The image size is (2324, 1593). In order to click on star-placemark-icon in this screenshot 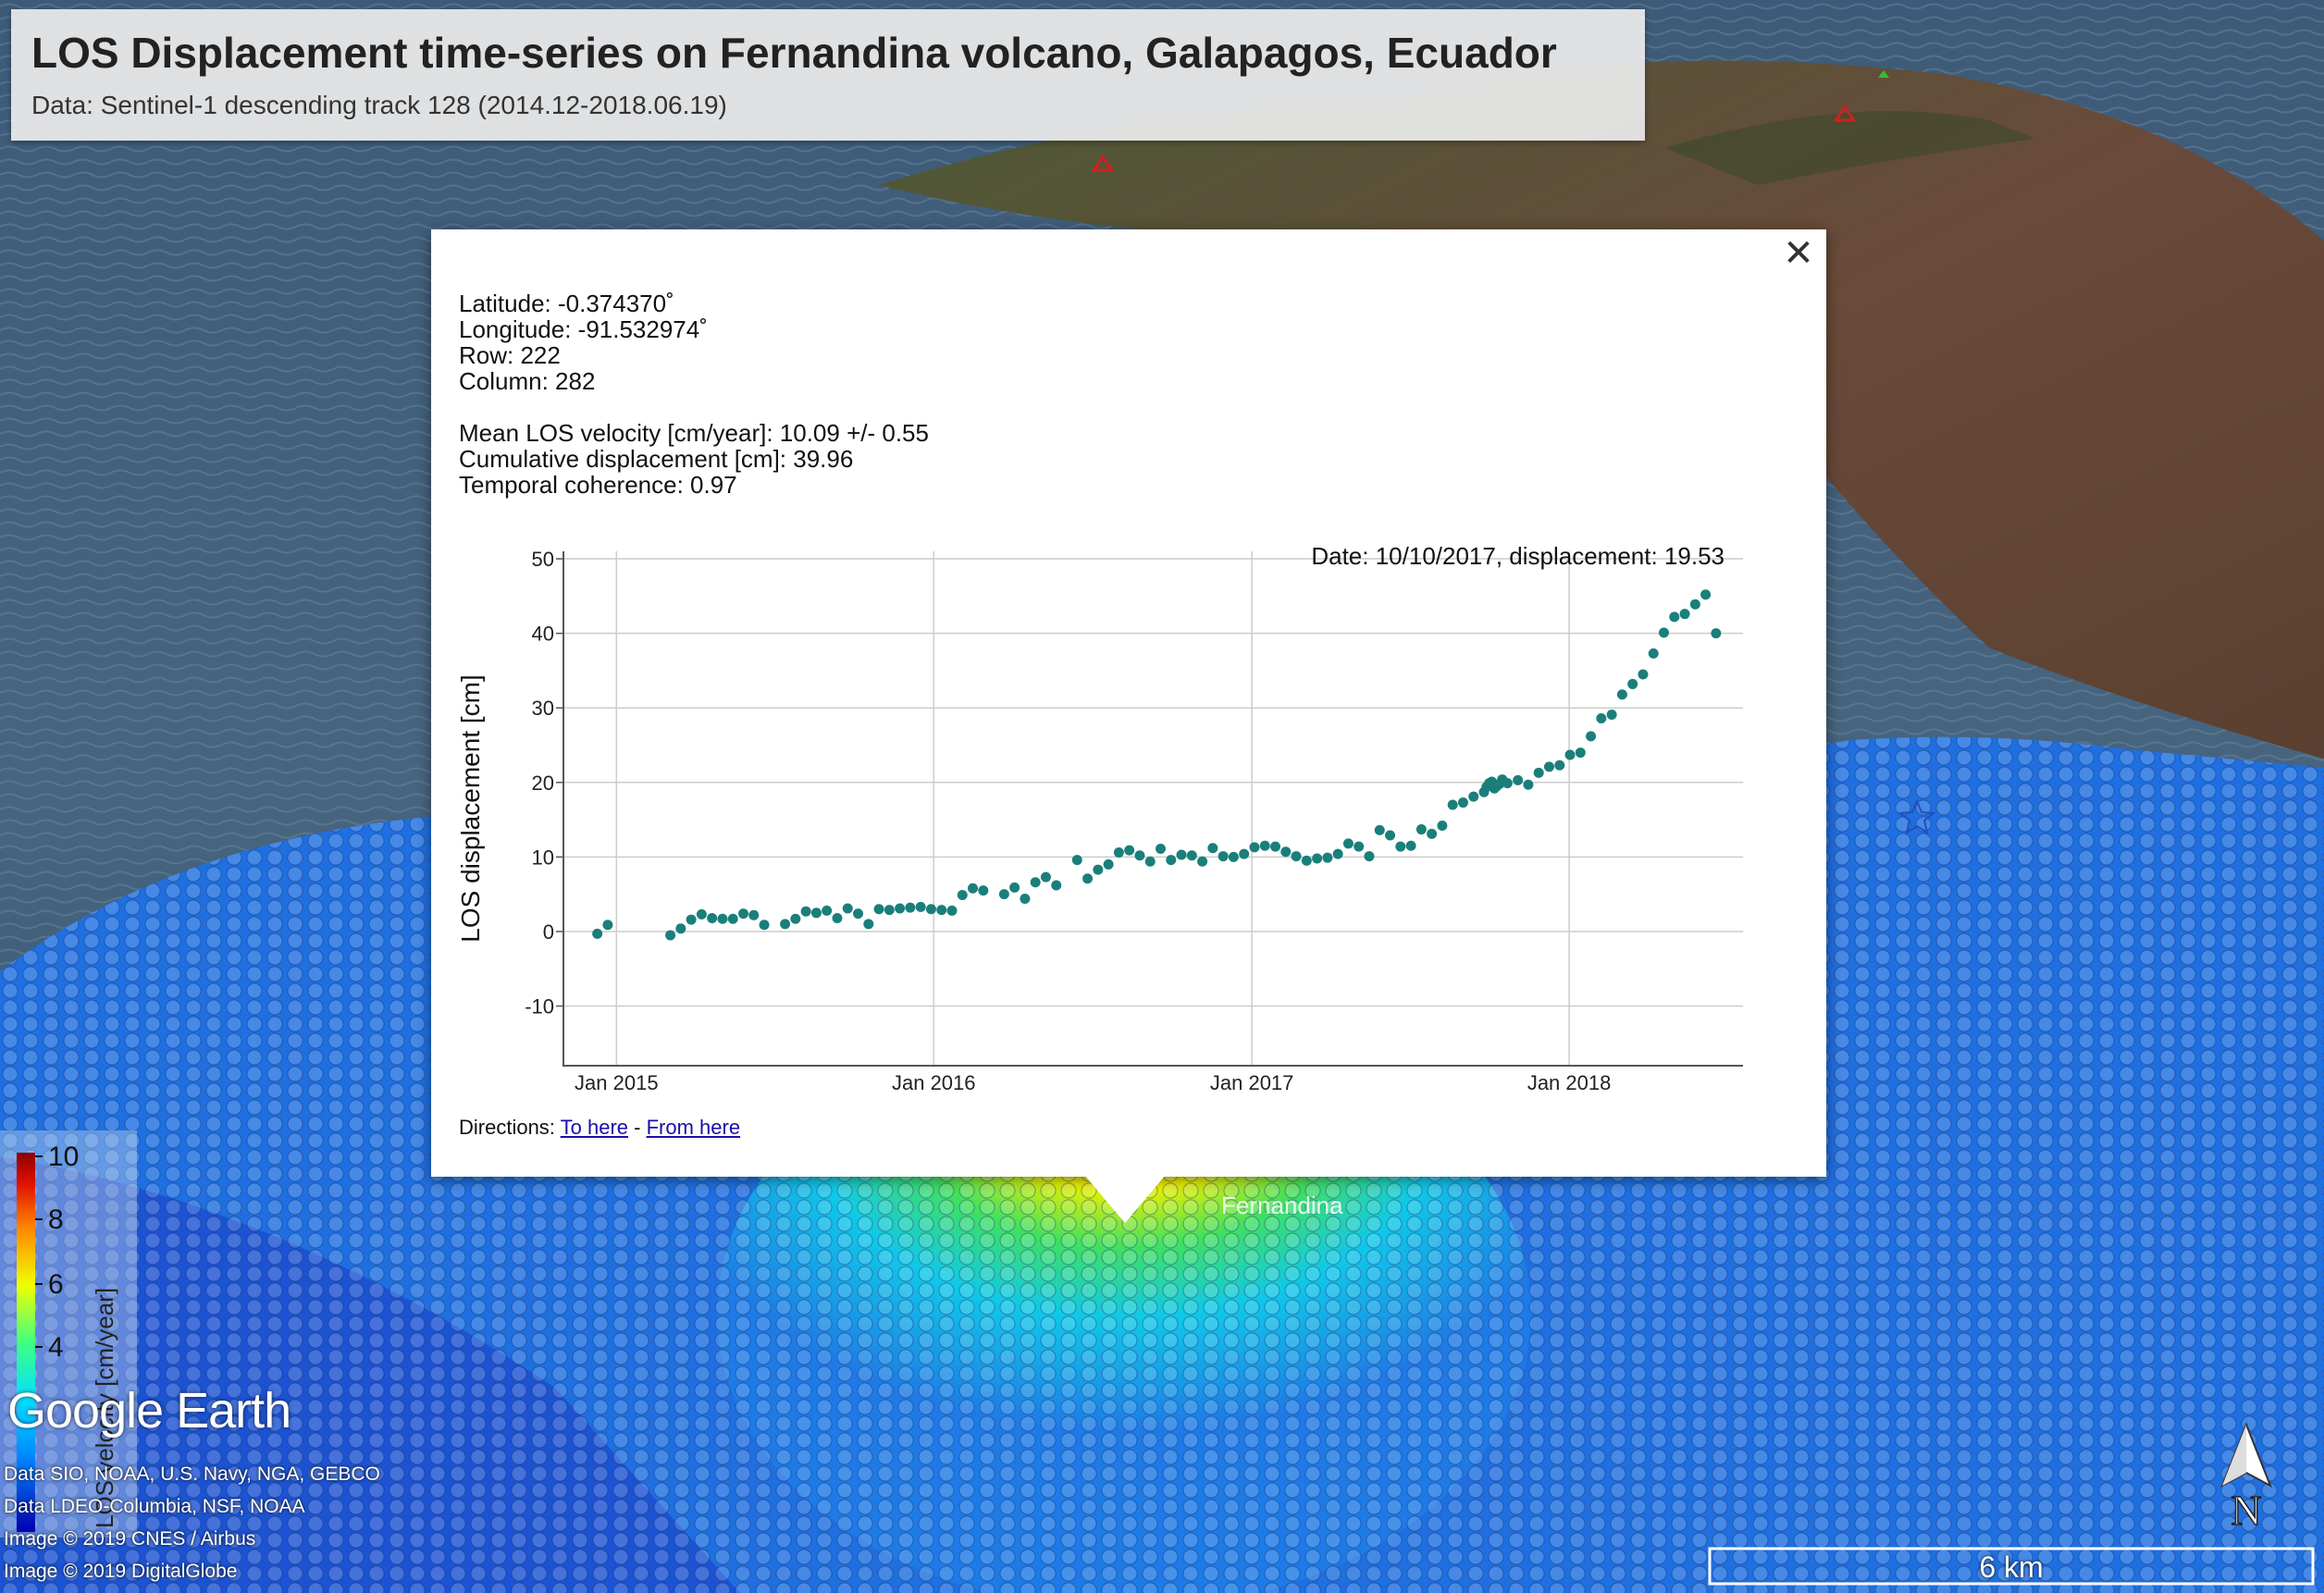, I will do `click(1917, 816)`.